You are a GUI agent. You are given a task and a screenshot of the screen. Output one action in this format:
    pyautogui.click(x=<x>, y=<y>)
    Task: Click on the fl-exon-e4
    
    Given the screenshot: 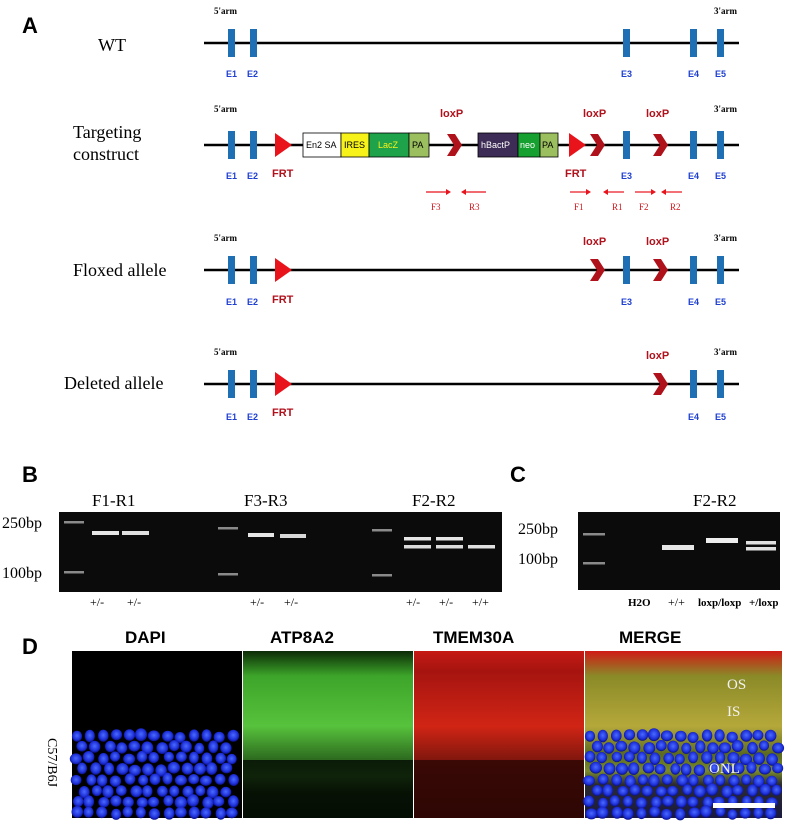 What is the action you would take?
    pyautogui.click(x=693, y=270)
    